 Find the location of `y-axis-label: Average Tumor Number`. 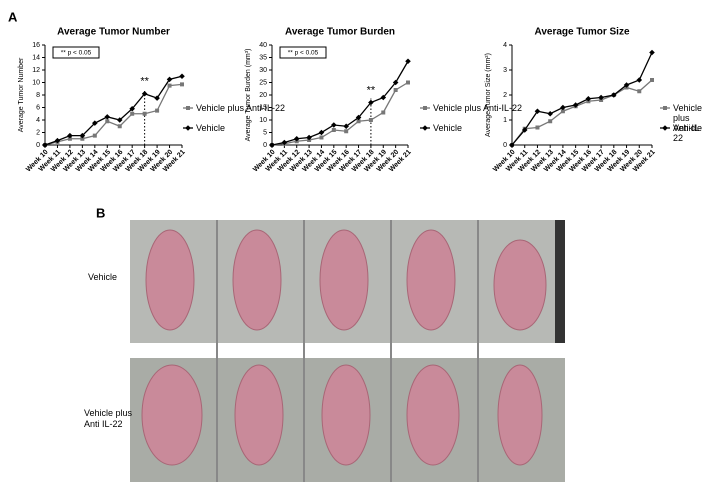

y-axis-label: Average Tumor Number is located at coordinates (21, 94).